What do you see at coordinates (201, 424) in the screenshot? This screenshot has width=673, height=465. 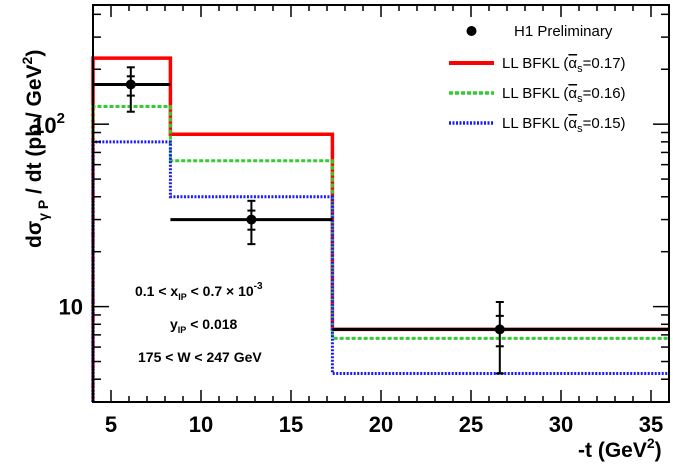 I see `x-tick-label: 10` at bounding box center [201, 424].